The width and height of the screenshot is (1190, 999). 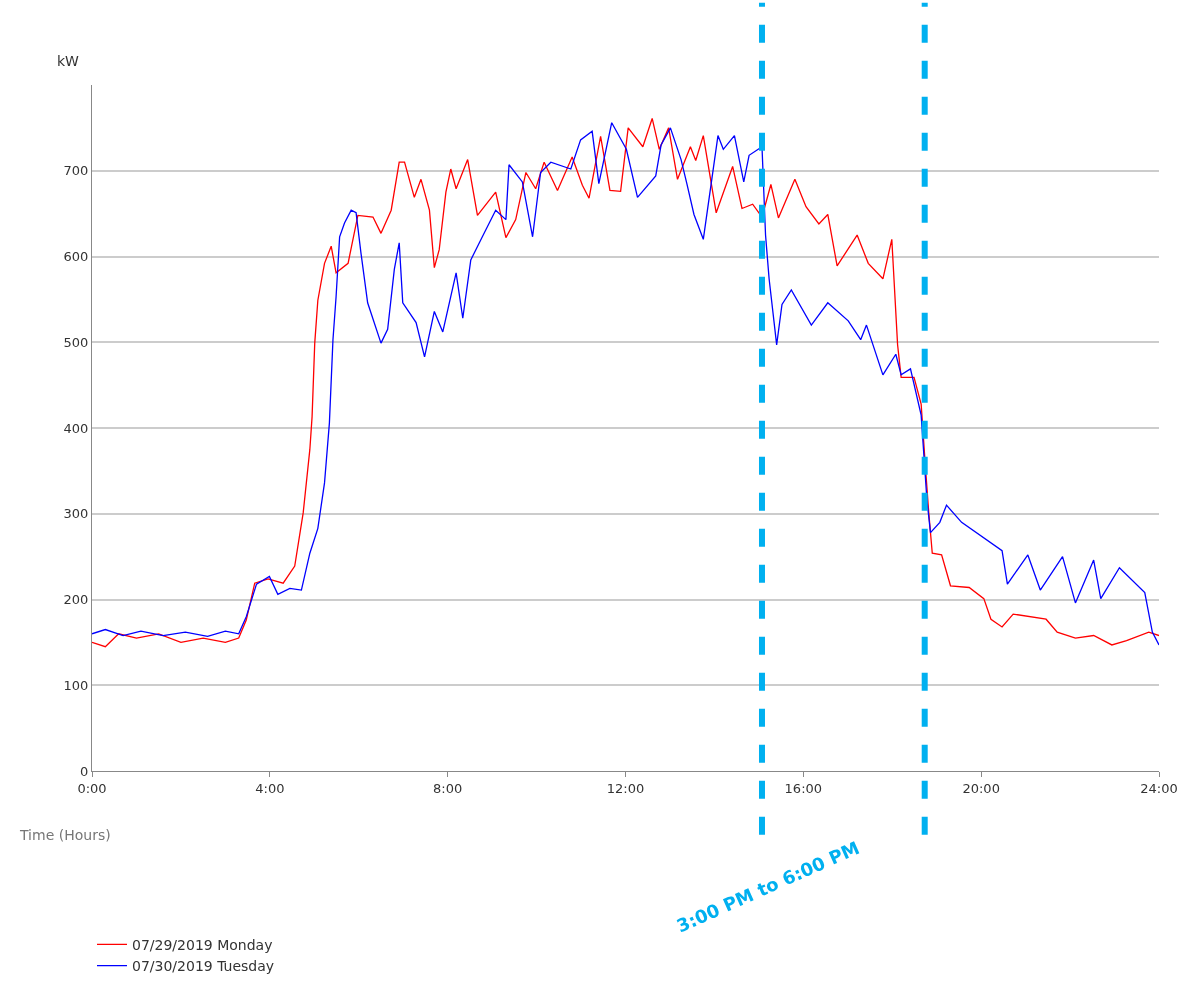 What do you see at coordinates (76, 514) in the screenshot?
I see `y-tick-label: 300` at bounding box center [76, 514].